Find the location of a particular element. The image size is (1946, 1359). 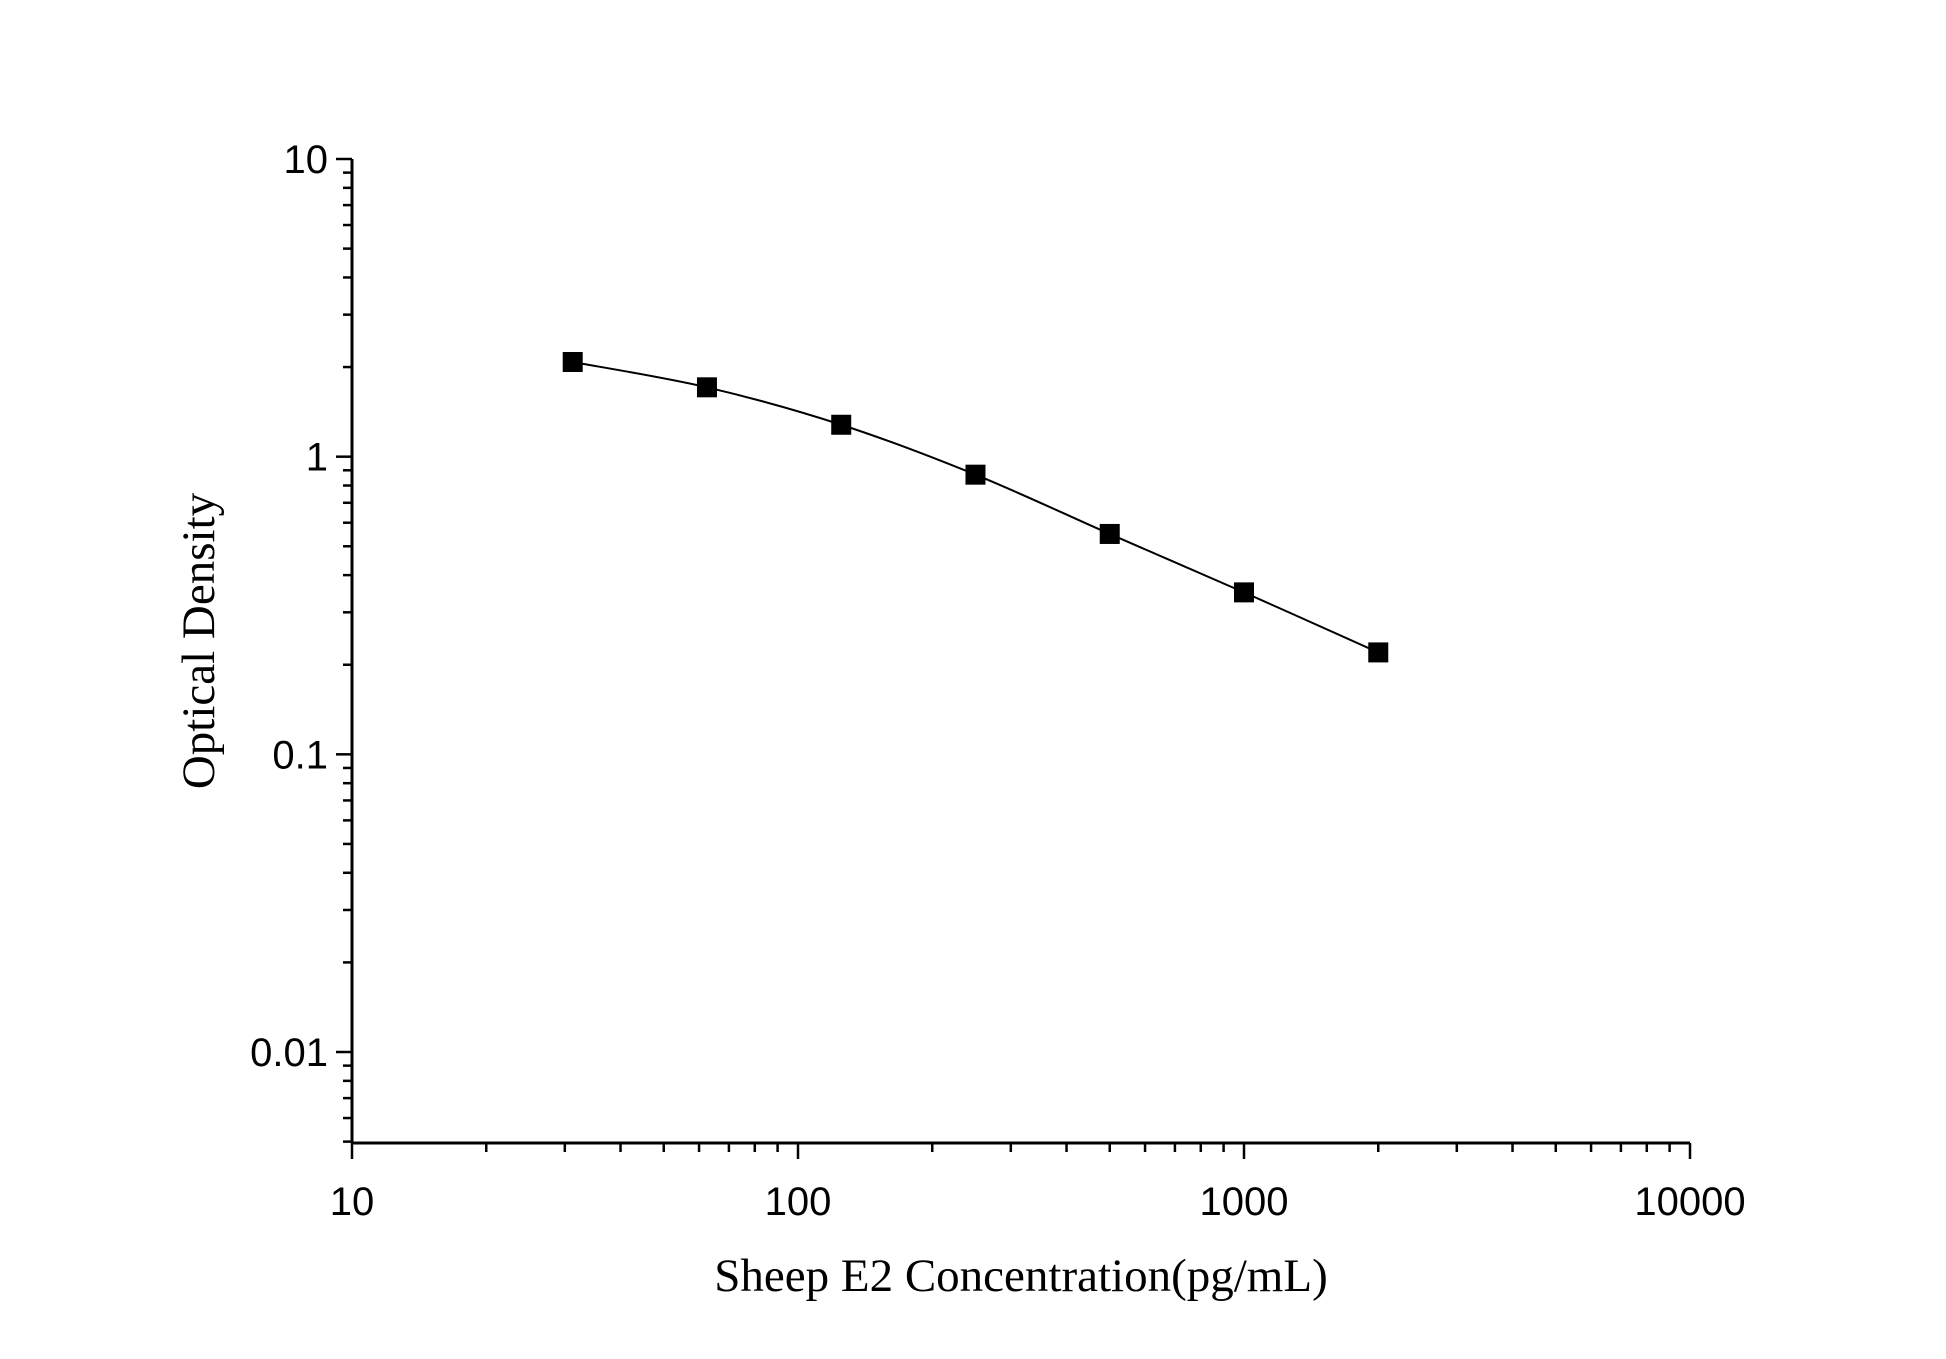

series-line is located at coordinates (975, 507).